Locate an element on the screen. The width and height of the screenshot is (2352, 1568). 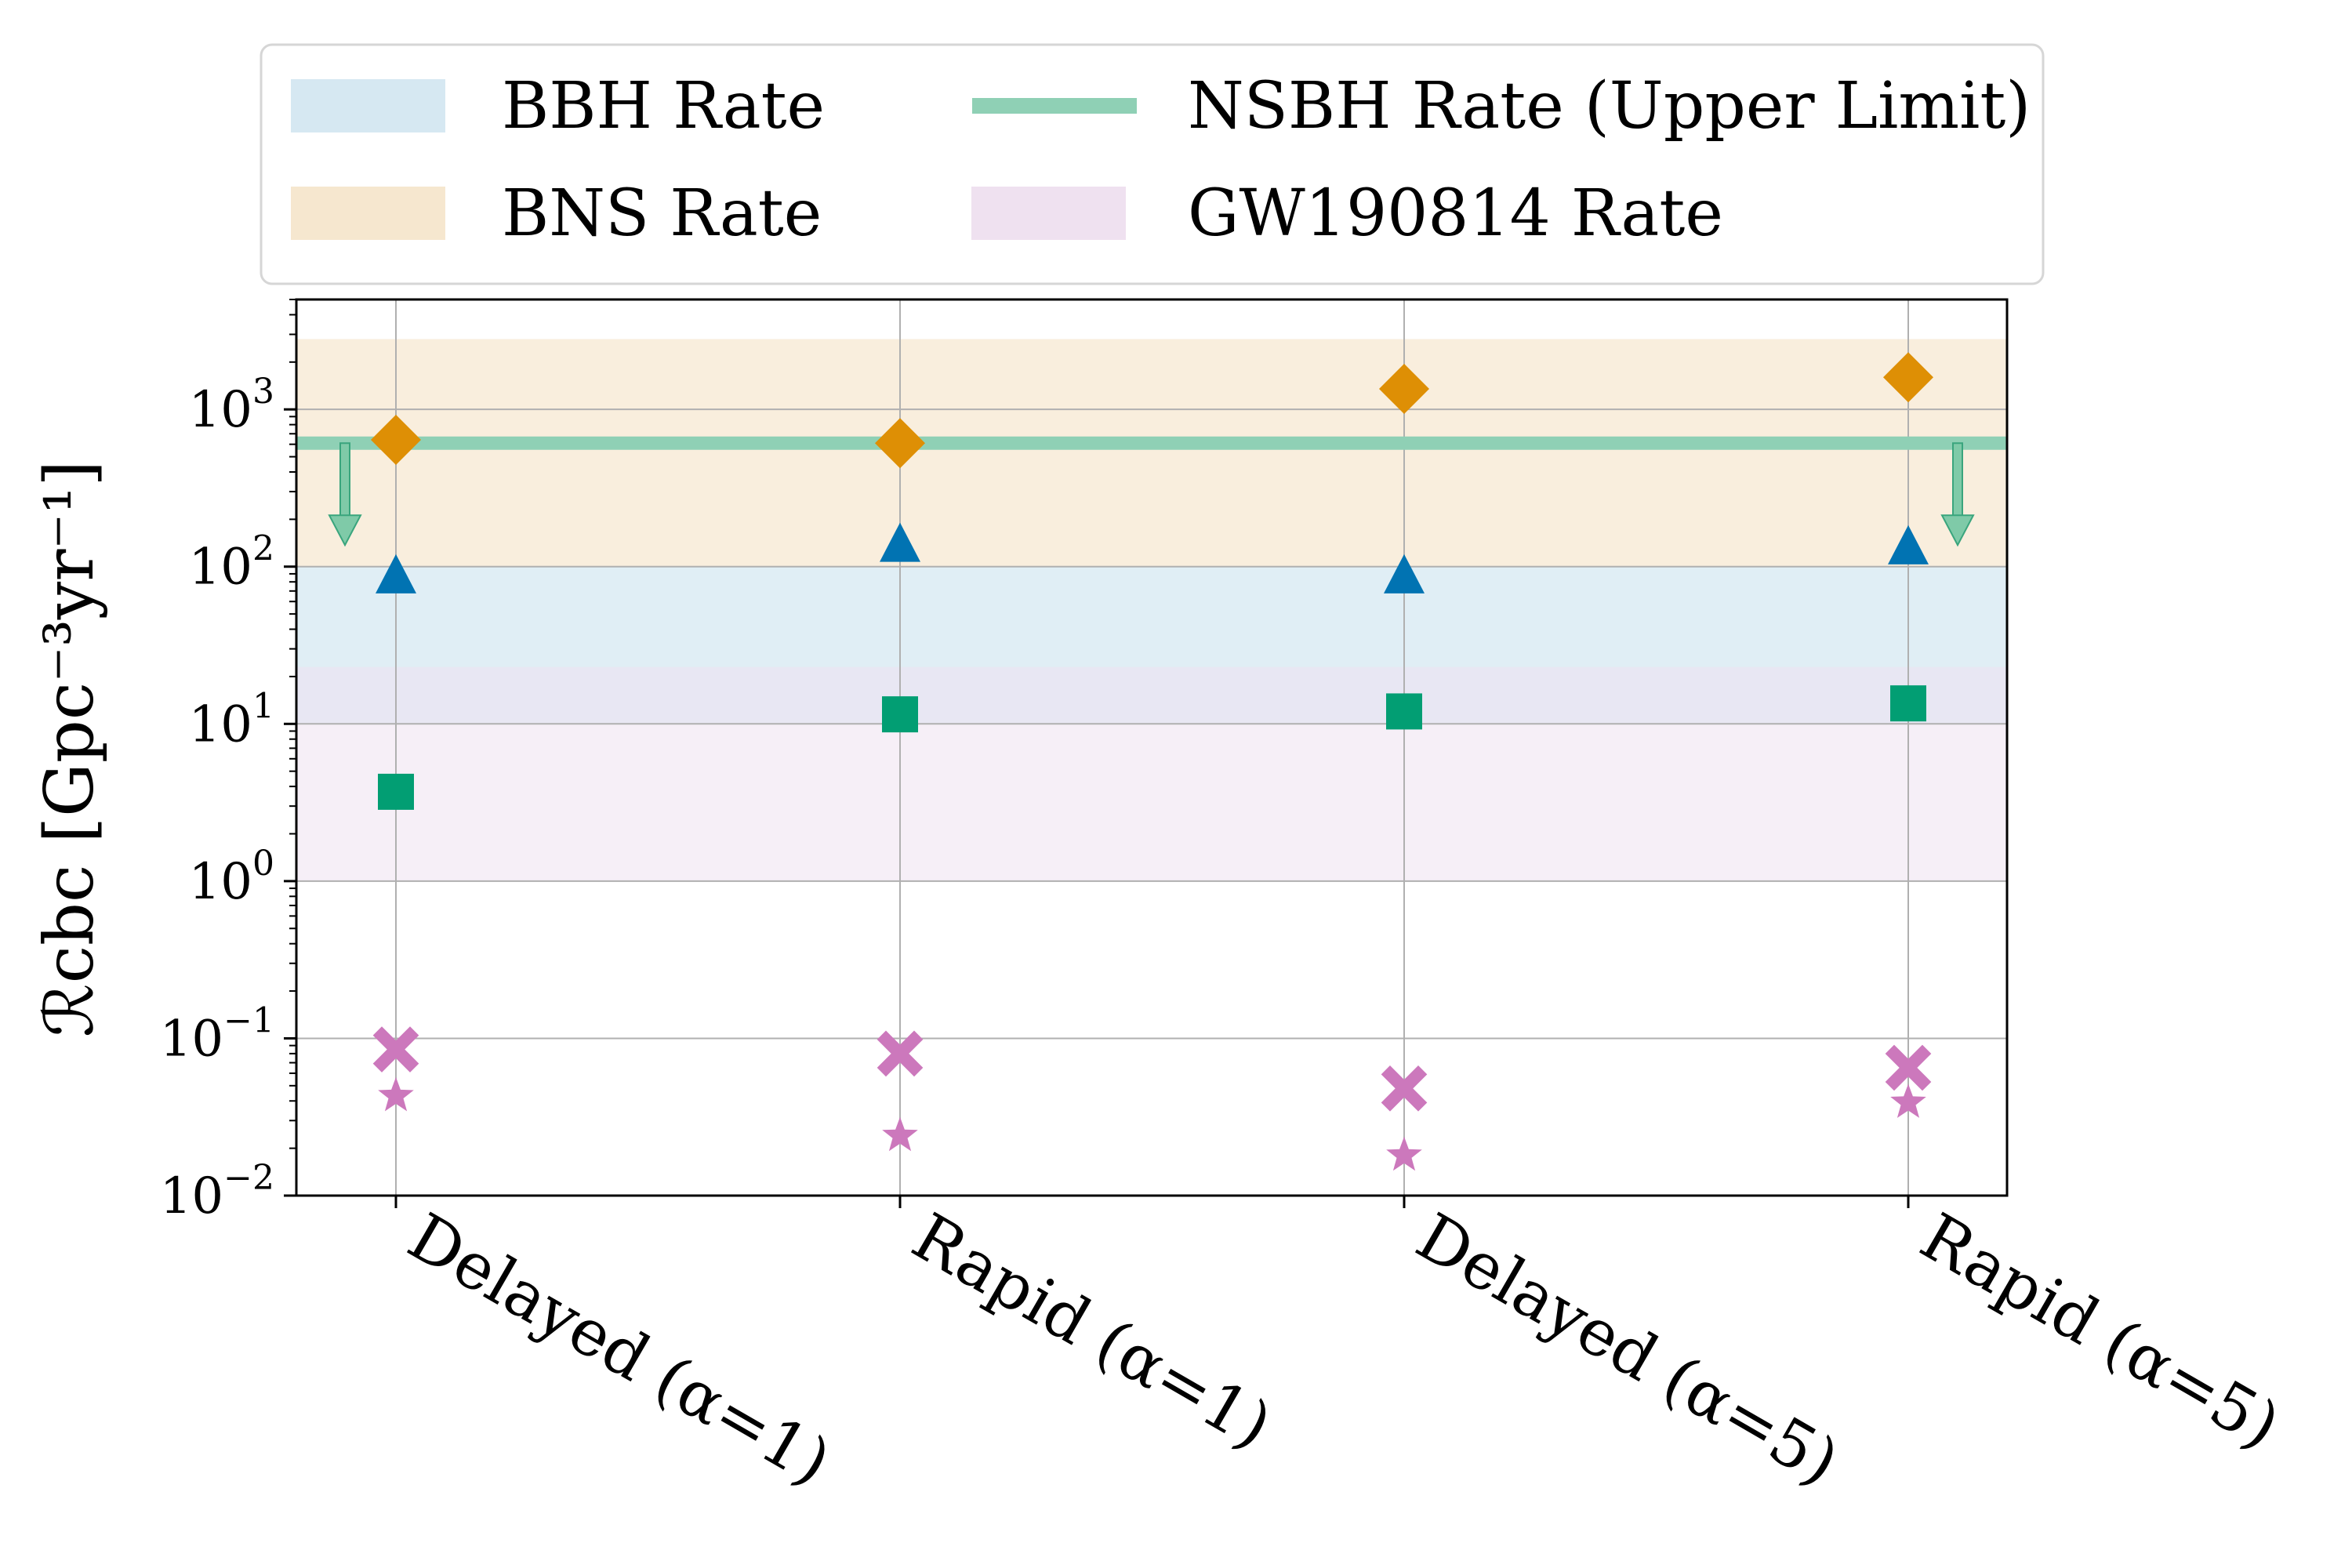
y-tick-label: 10² is located at coordinates (231, 563).